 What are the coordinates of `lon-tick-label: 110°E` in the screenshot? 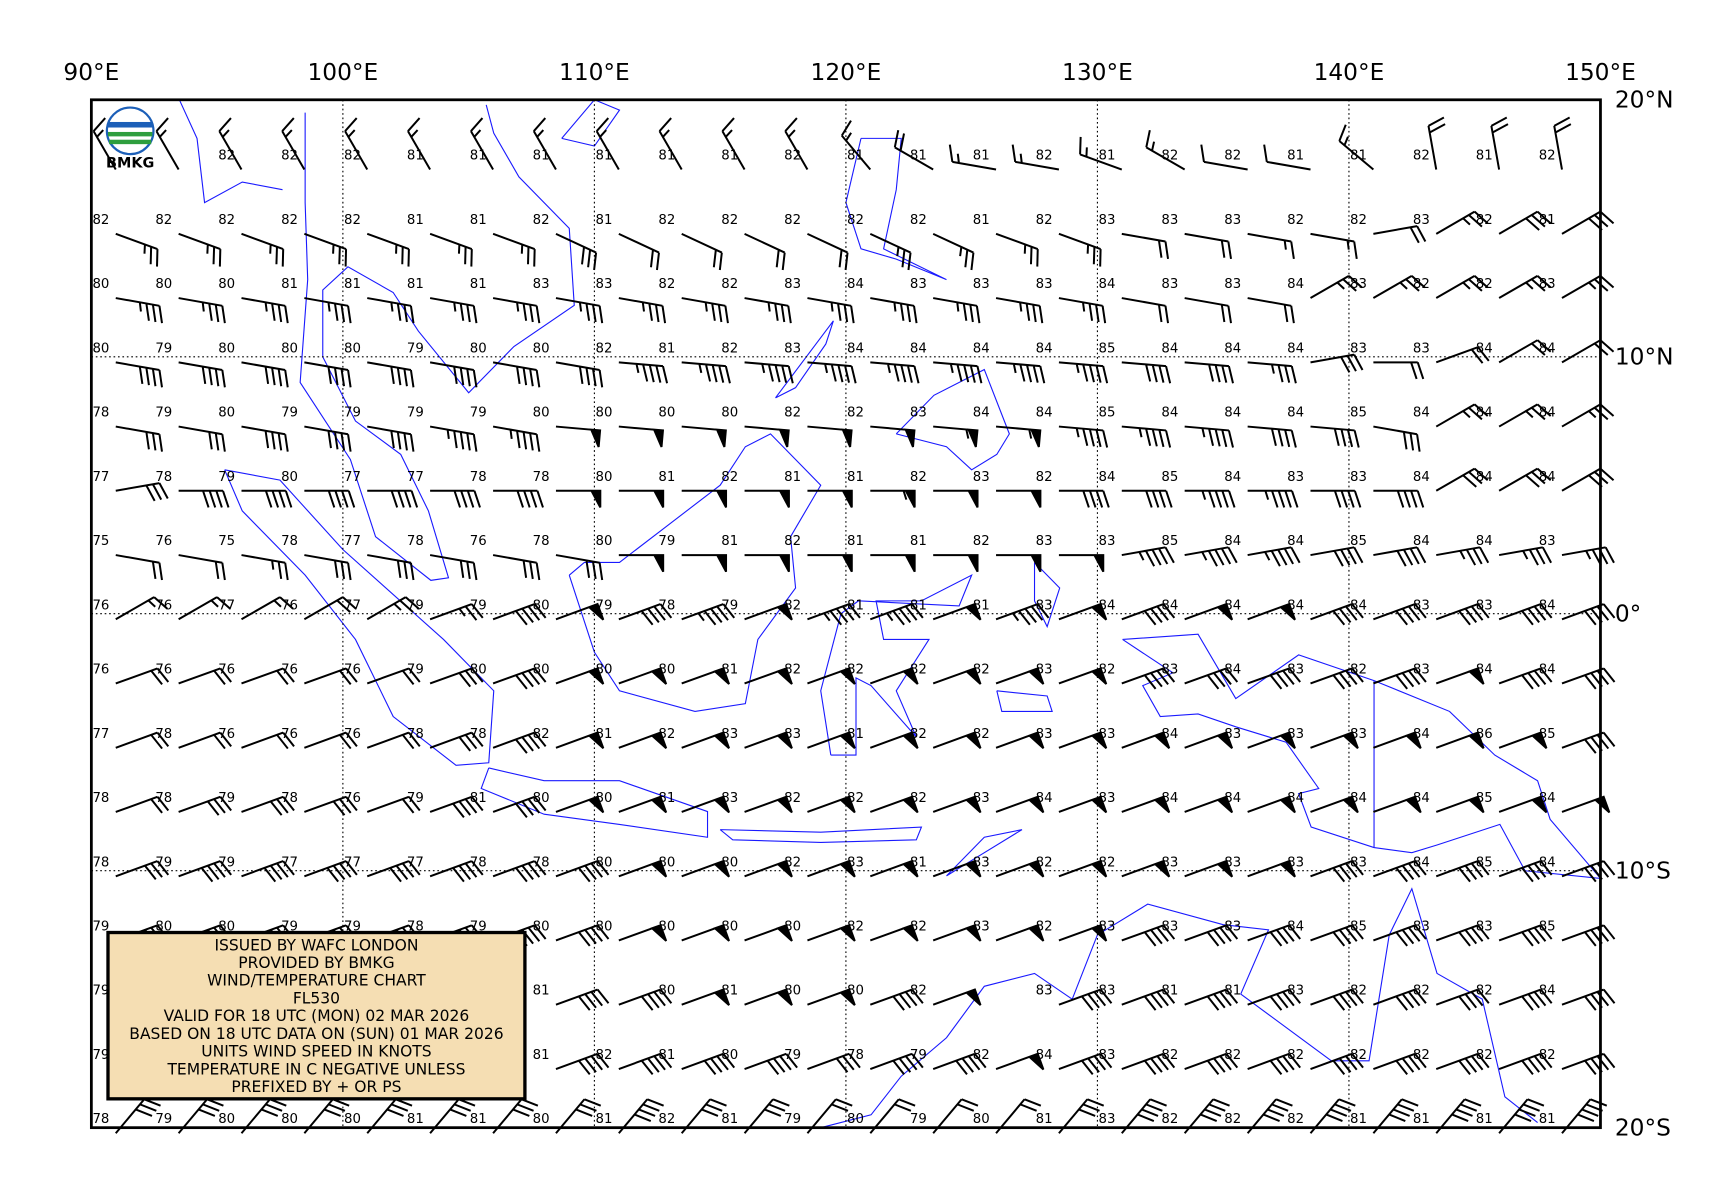 It's located at (594, 72).